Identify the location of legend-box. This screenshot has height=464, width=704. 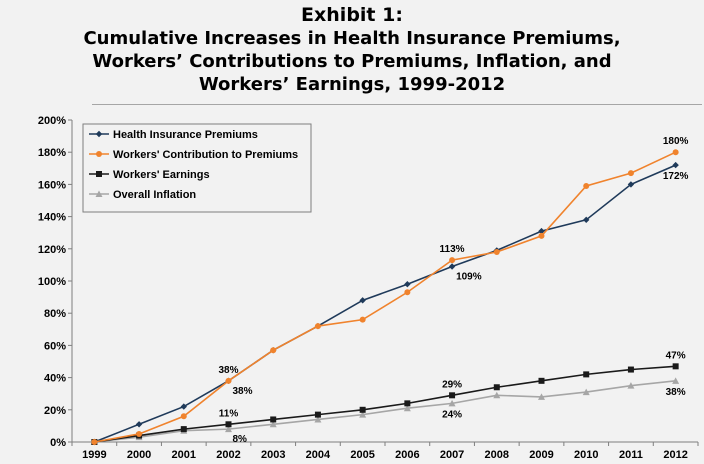
(197, 168).